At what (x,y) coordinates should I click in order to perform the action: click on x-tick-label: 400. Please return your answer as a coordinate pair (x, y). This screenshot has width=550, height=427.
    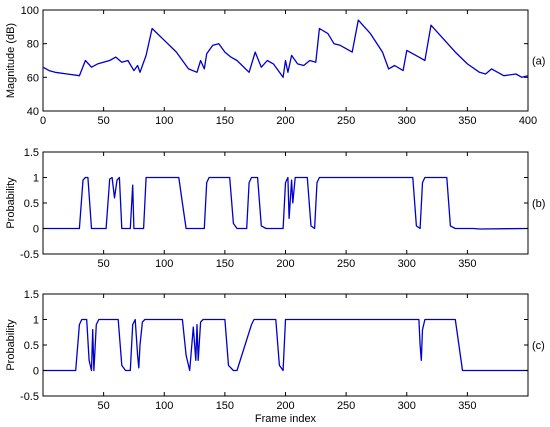
    Looking at the image, I should click on (528, 121).